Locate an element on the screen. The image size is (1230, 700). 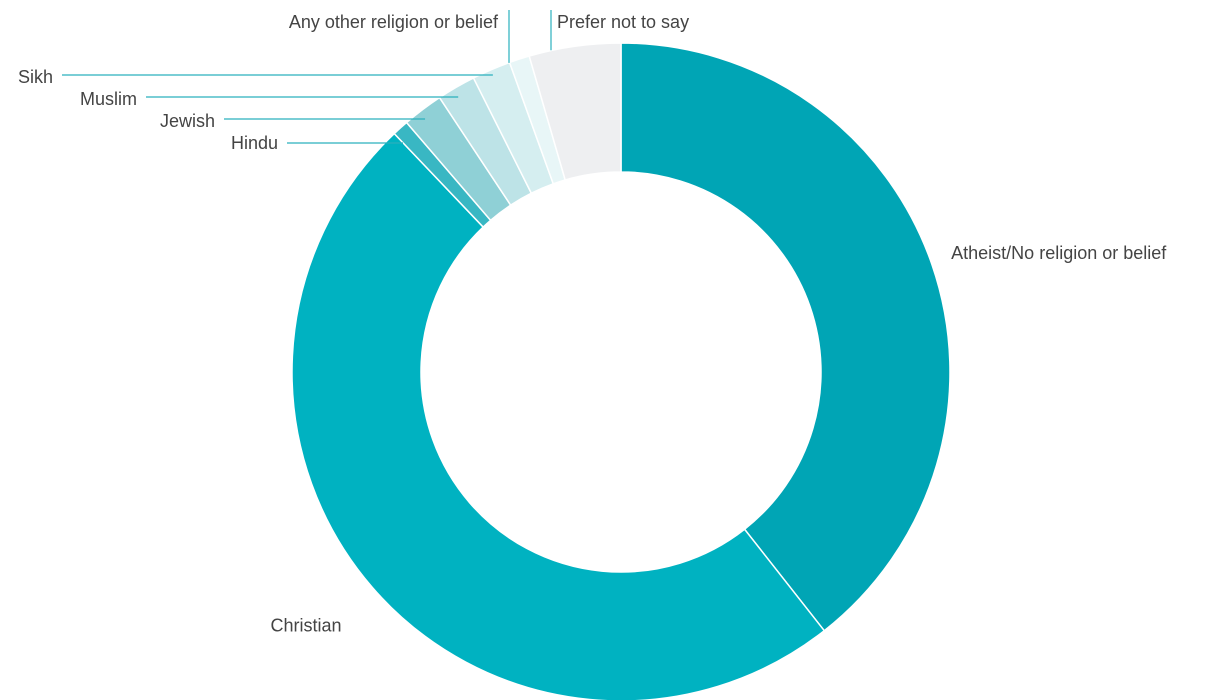
label-prefer-not-to-say: Prefer not to say is located at coordinates (623, 22).